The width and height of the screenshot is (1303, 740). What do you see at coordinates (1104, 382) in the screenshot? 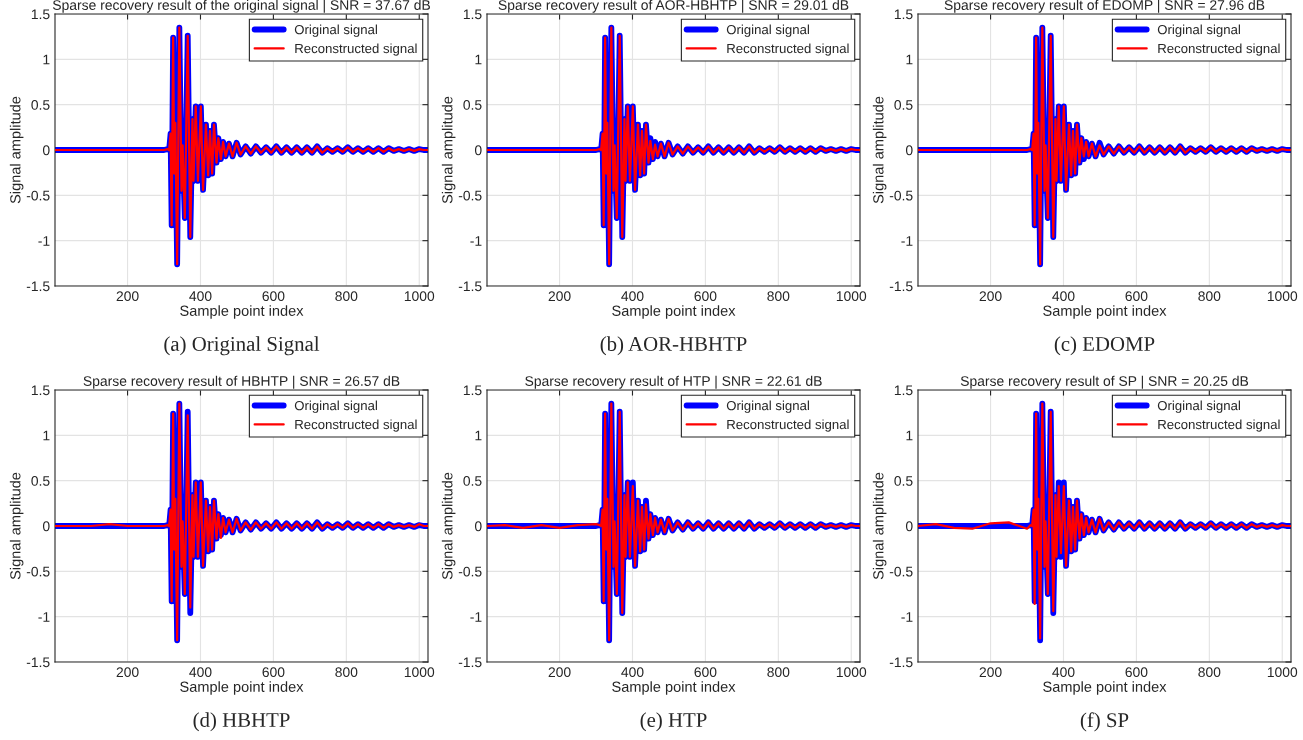
I see `chart-title: Sparse recovery result of SP | SNR = 20.25 dB` at bounding box center [1104, 382].